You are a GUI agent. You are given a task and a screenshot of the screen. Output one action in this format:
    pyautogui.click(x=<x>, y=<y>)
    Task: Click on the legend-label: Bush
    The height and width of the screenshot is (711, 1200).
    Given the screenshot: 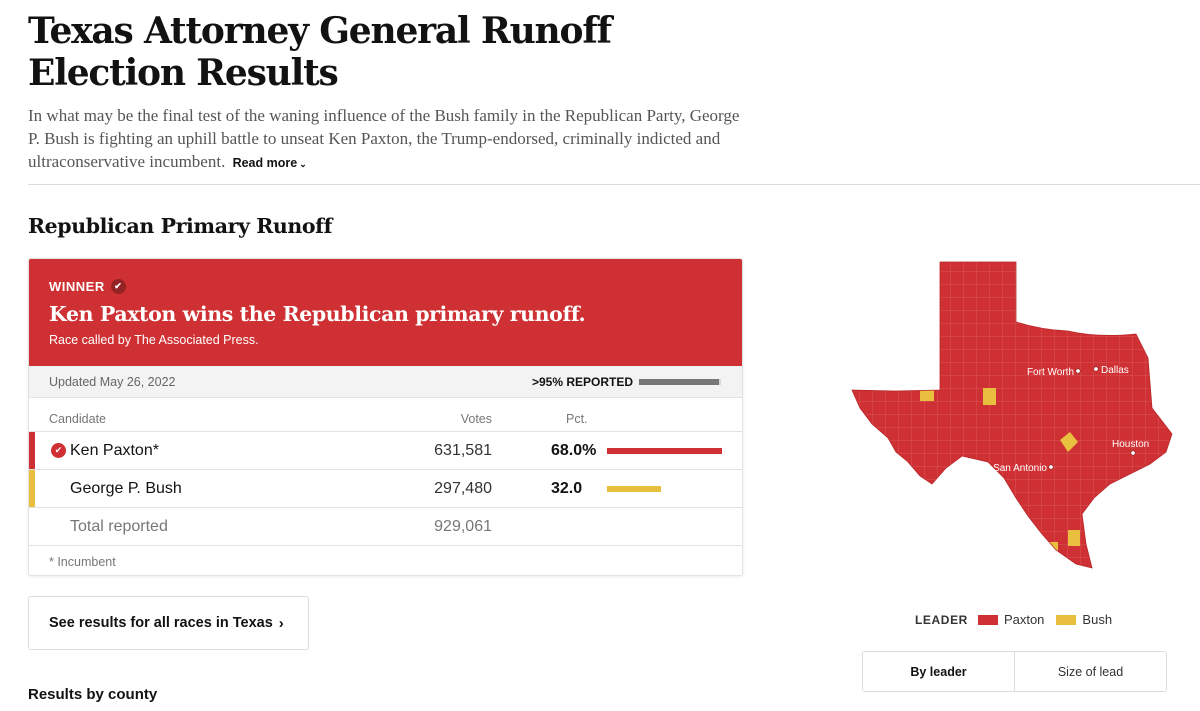 What is the action you would take?
    pyautogui.click(x=1097, y=619)
    